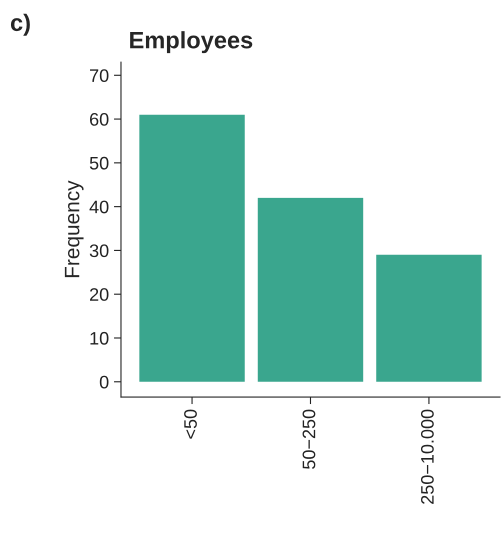 This screenshot has height=550, width=502. What do you see at coordinates (99, 294) in the screenshot?
I see `y-tick-label: 20` at bounding box center [99, 294].